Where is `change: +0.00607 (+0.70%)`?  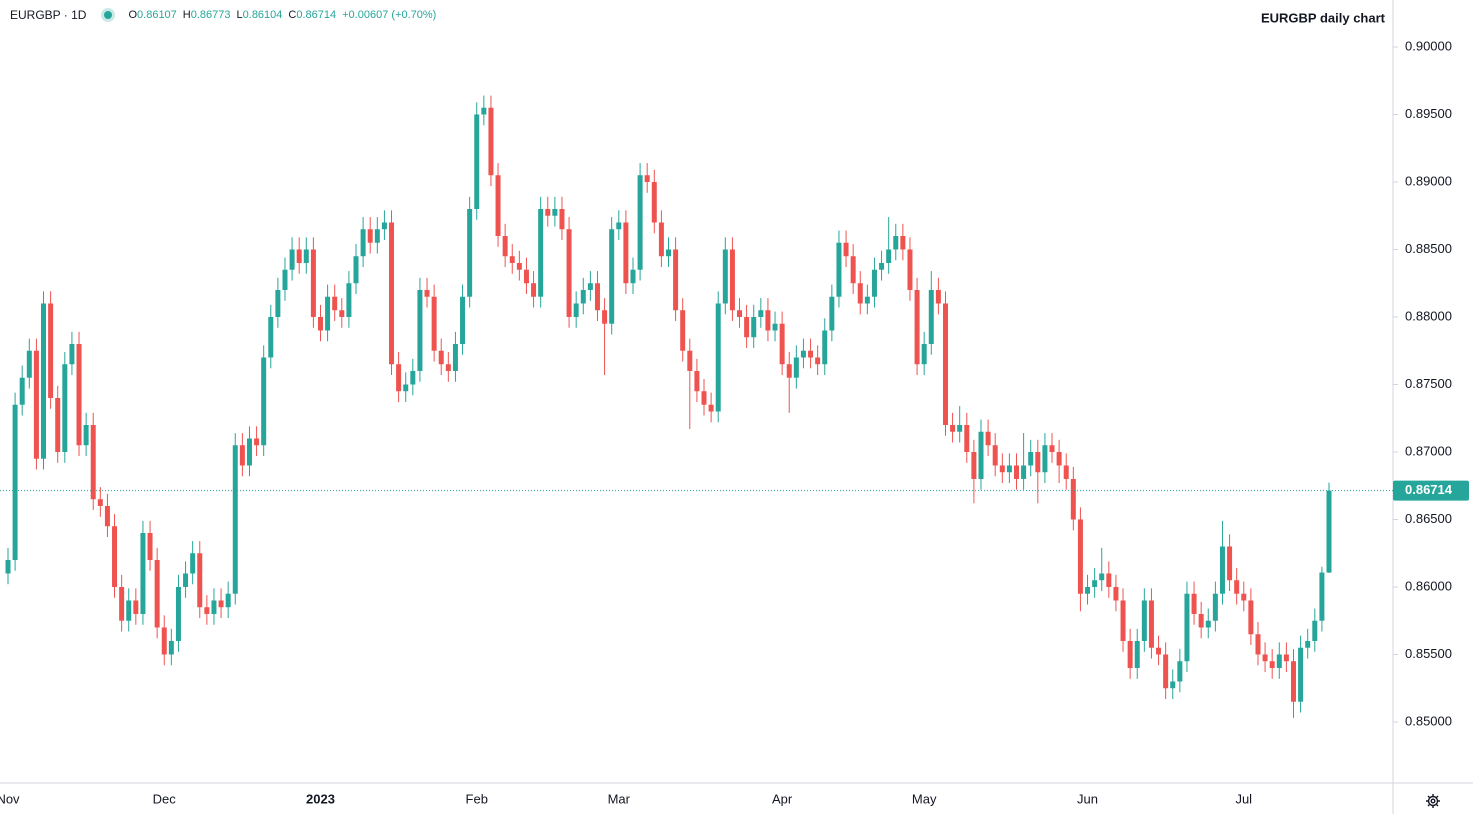 change: +0.00607 (+0.70%) is located at coordinates (389, 15).